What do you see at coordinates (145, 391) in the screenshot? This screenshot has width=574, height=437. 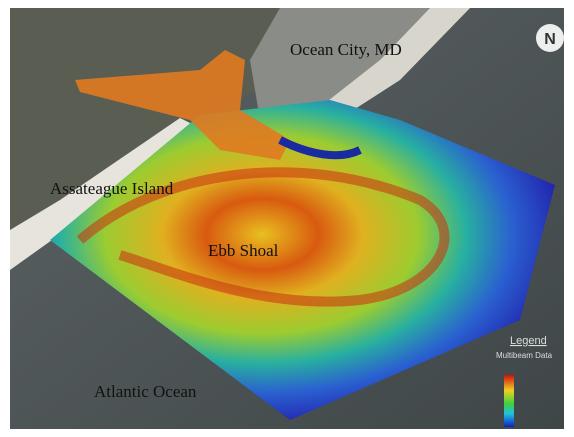 I see `ocean-label: Atlantic Ocean` at bounding box center [145, 391].